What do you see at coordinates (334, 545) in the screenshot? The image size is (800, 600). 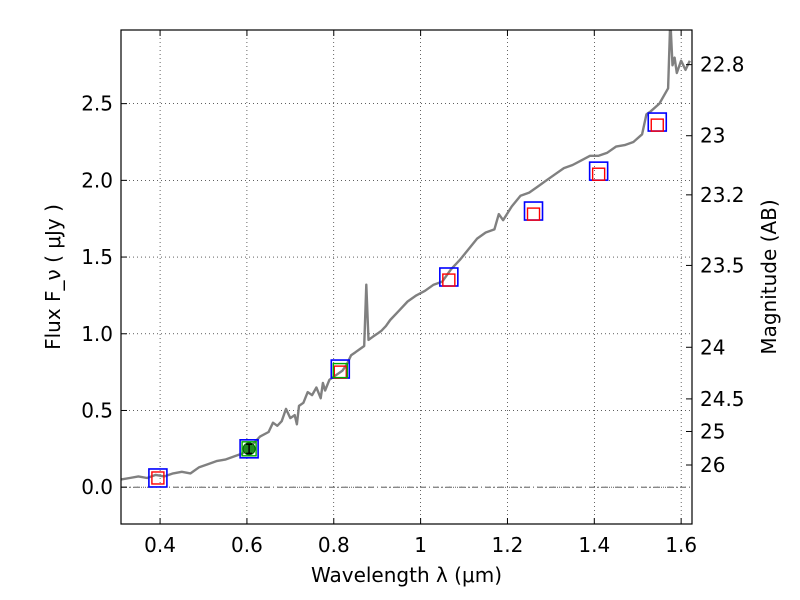 I see `x-tick-label: 0.8` at bounding box center [334, 545].